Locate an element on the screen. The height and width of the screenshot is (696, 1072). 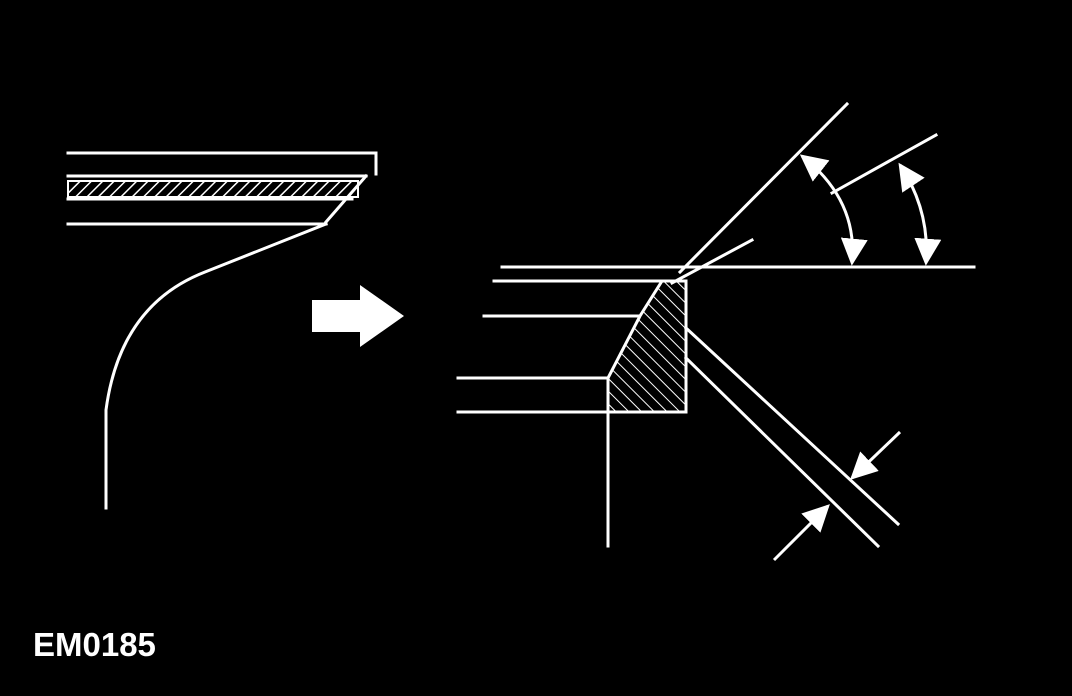
seat-width-arrows is located at coordinates (837, 496).